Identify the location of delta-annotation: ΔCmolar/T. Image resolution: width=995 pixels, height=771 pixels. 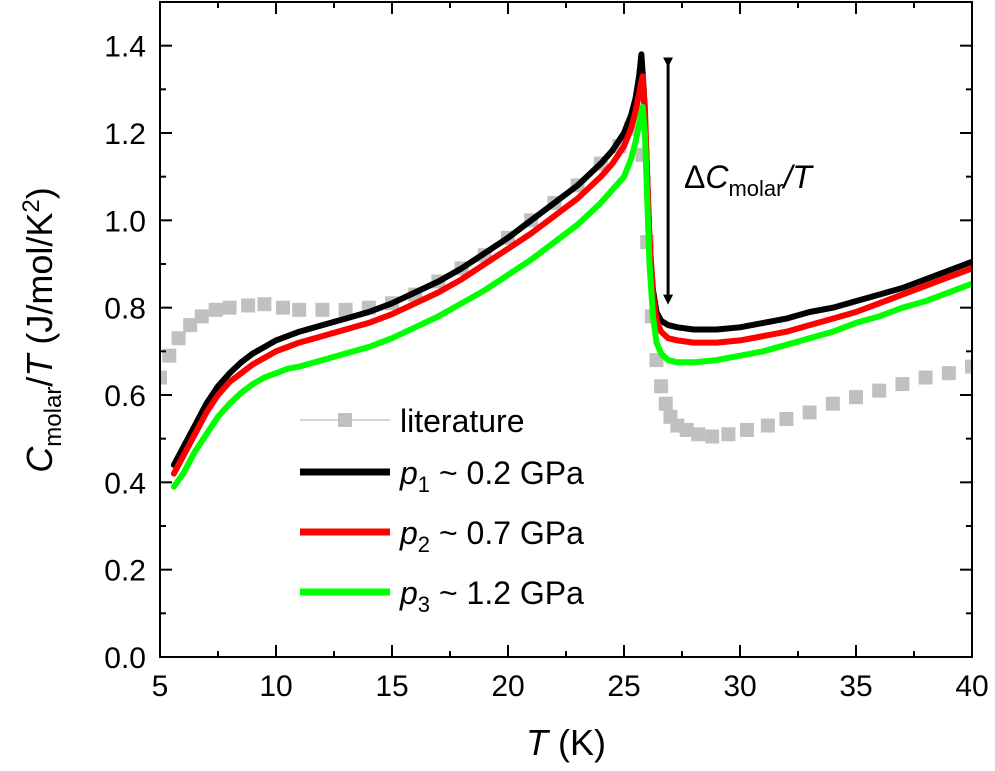
(749, 180).